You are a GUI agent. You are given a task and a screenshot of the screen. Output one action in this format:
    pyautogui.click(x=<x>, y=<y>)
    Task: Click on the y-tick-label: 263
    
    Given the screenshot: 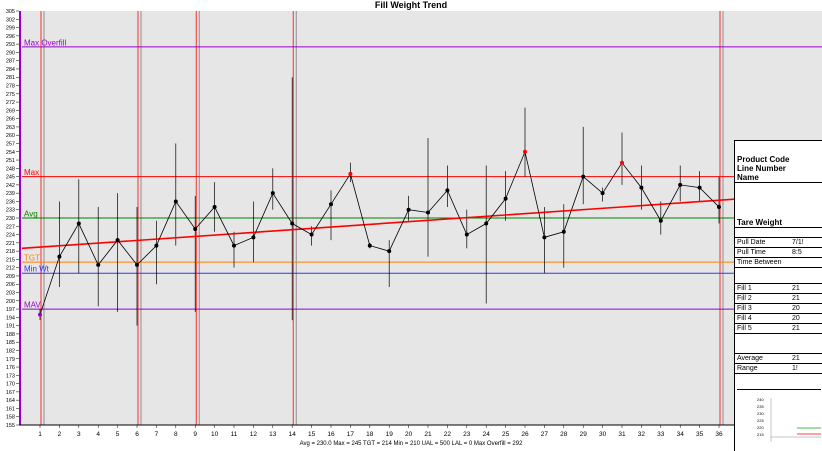 What is the action you would take?
    pyautogui.click(x=10, y=128)
    